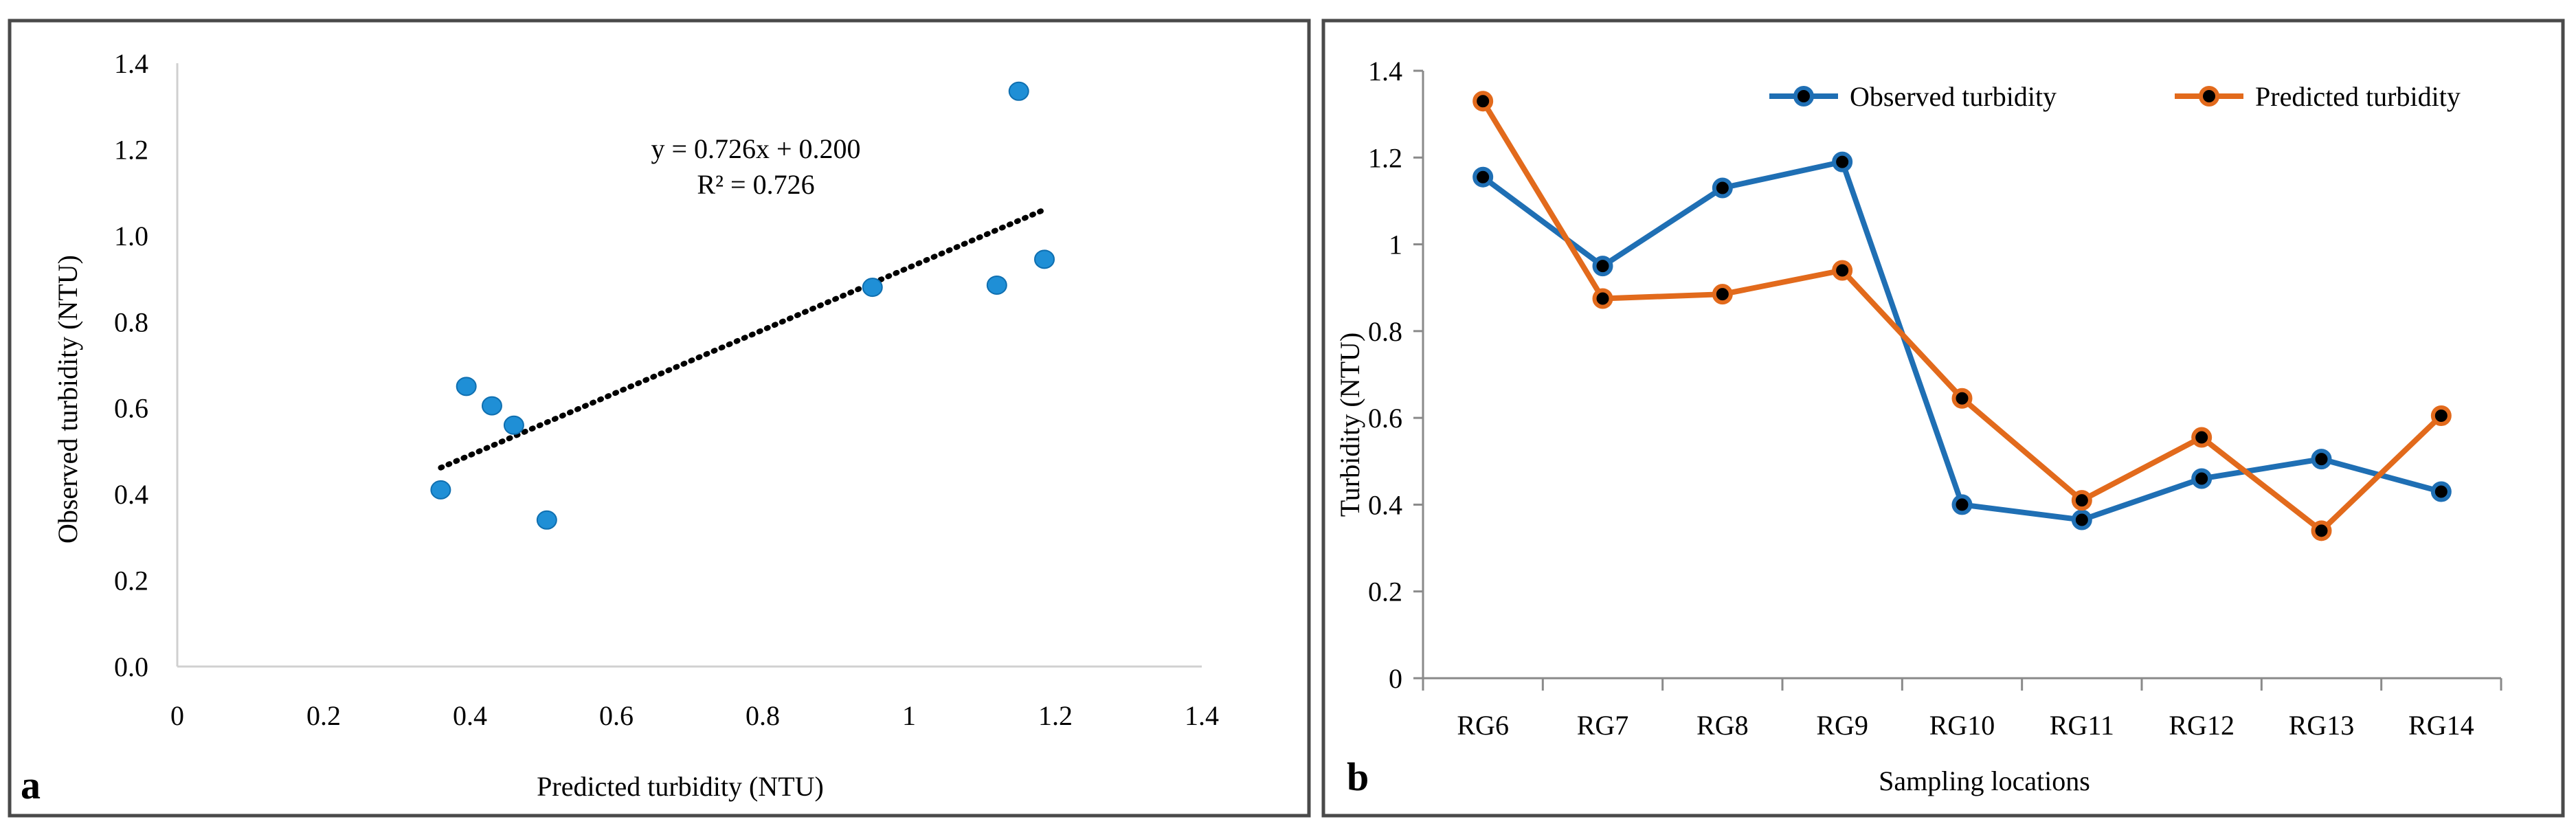 Image resolution: width=2576 pixels, height=828 pixels. What do you see at coordinates (131, 666) in the screenshot?
I see `panel-a-y-tick-label: 0.0` at bounding box center [131, 666].